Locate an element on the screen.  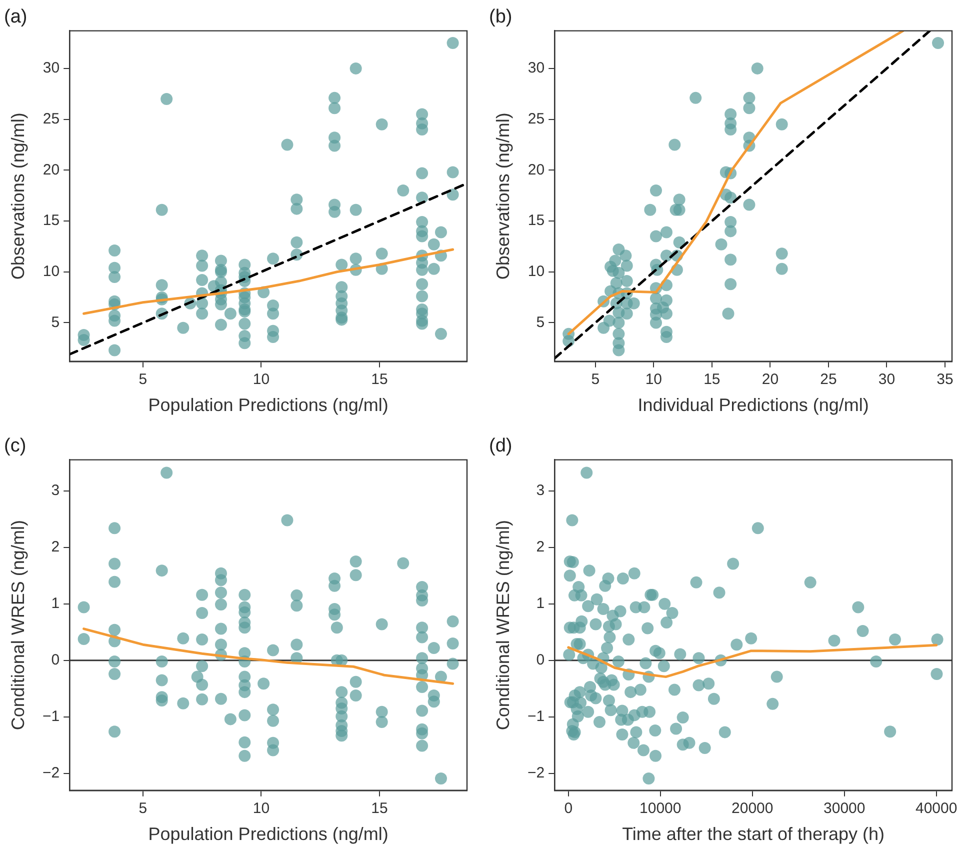
x-tick-label: 20000 is located at coordinates (753, 809).